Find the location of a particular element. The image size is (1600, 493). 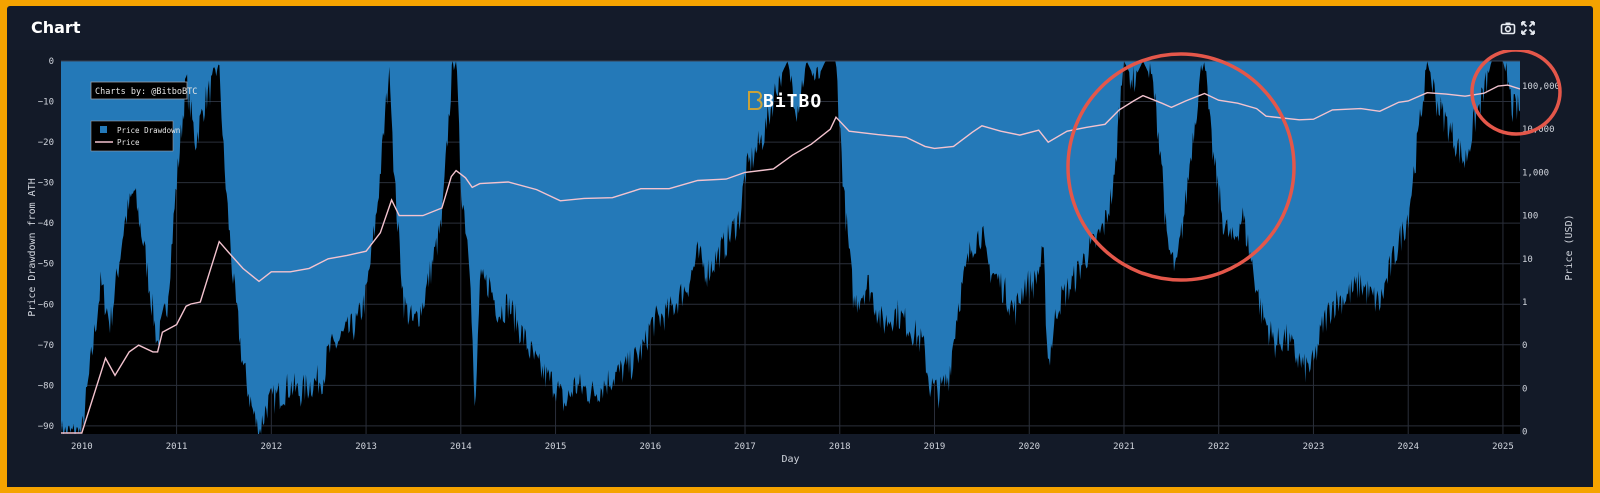

watermark-text: BiTBO is located at coordinates (792, 101).